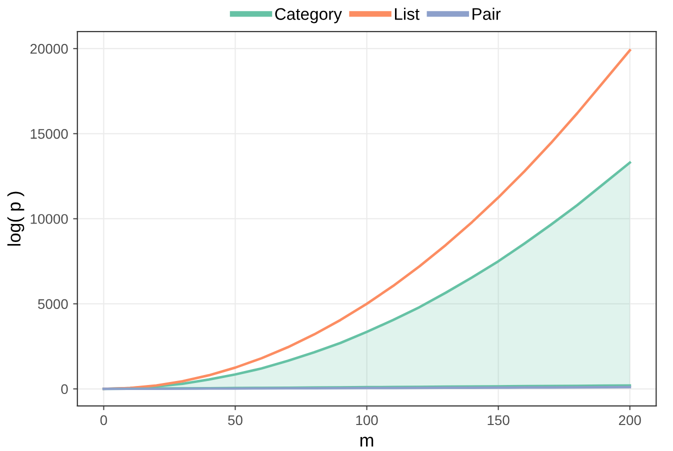  What do you see at coordinates (367, 441) in the screenshot?
I see `x-axis-title: m` at bounding box center [367, 441].